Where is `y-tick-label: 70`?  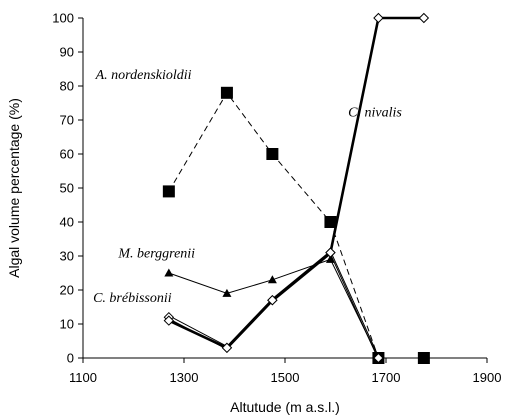 y-tick-label: 70 is located at coordinates (67, 120).